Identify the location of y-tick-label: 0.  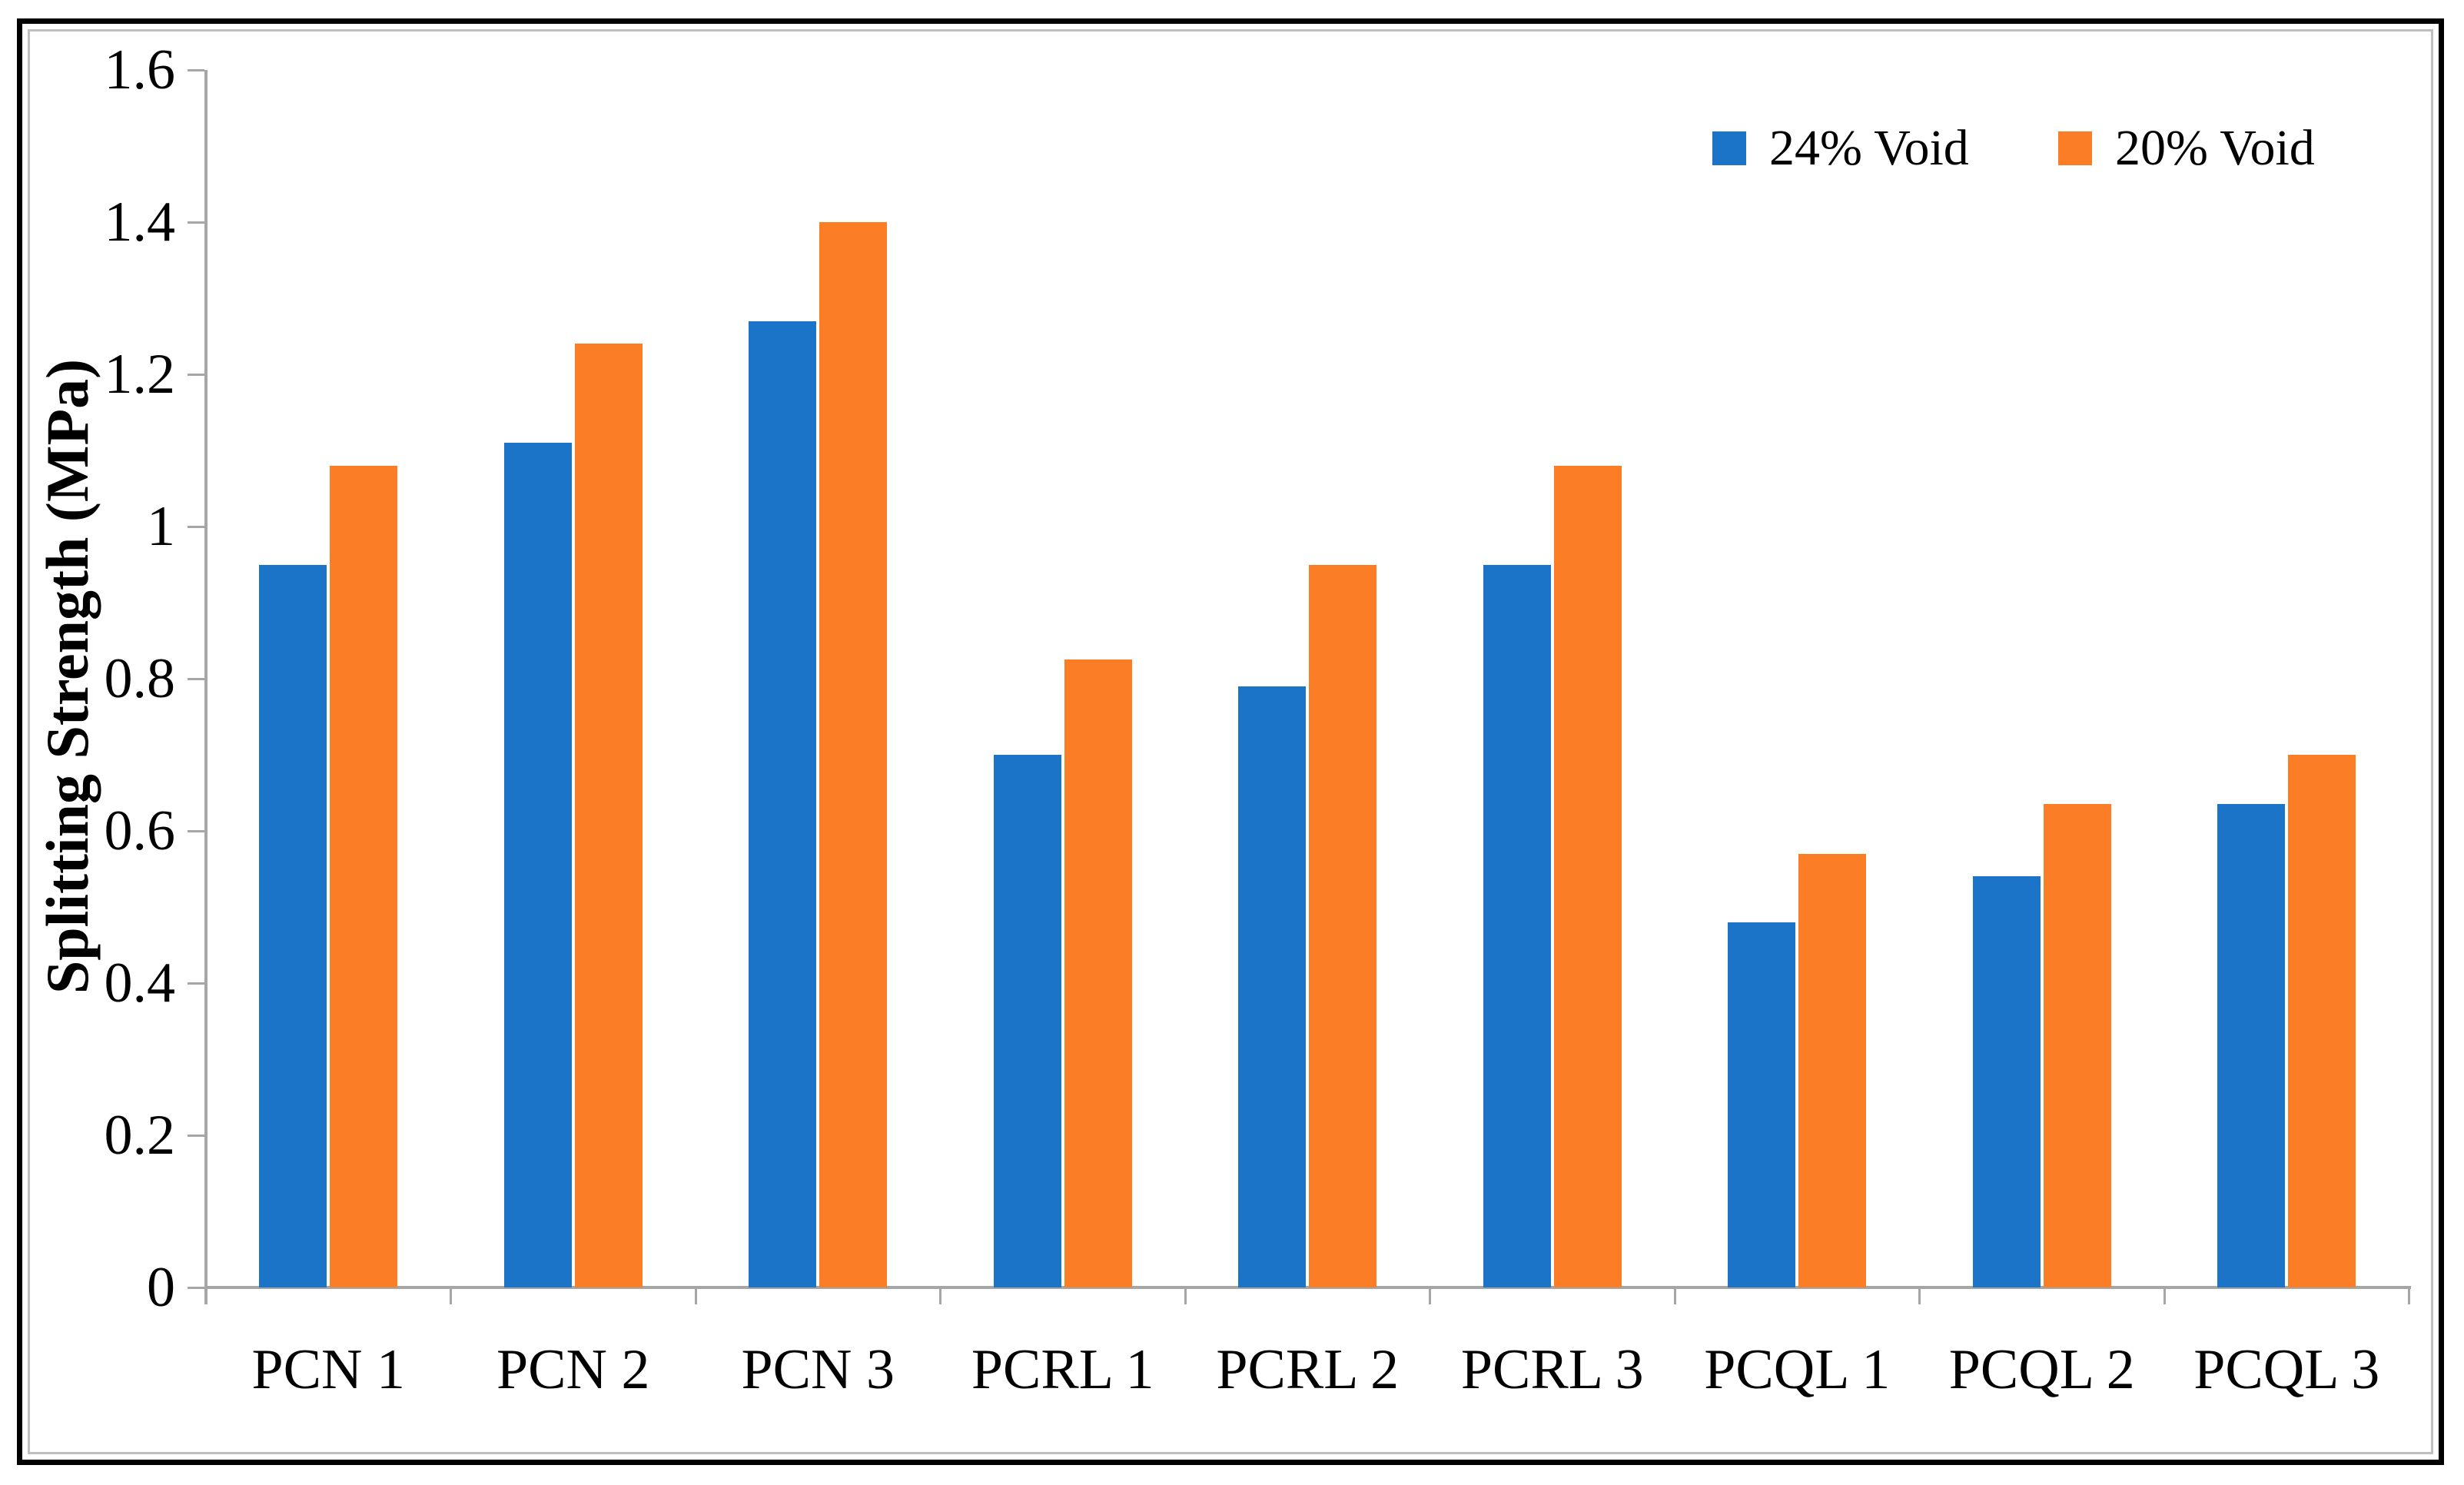
(161, 1287).